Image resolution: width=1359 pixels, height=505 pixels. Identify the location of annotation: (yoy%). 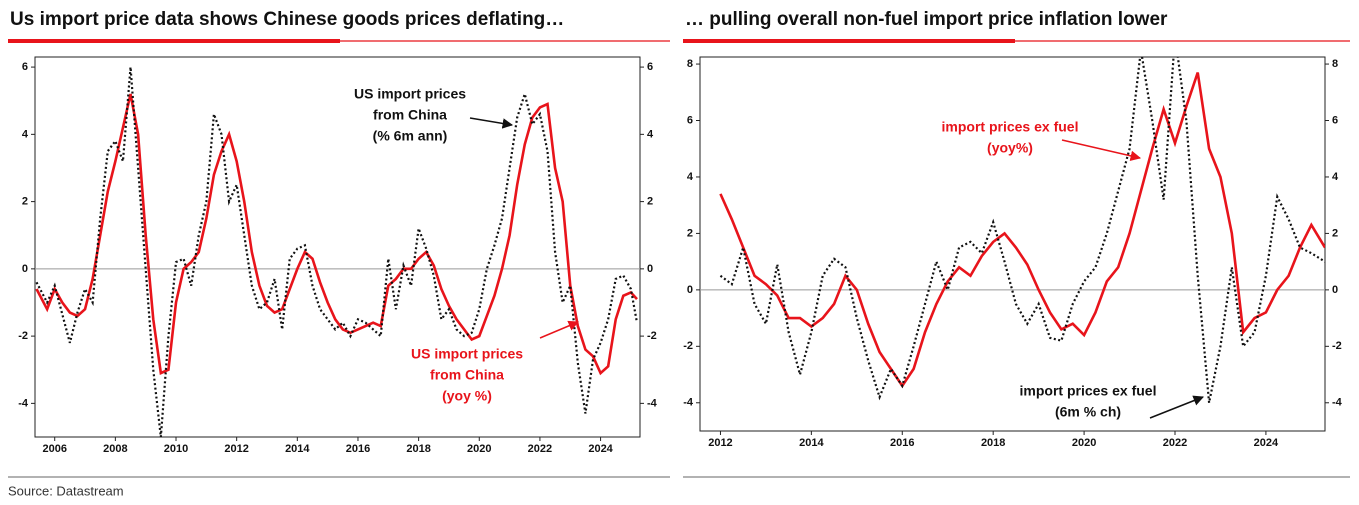
(1010, 148).